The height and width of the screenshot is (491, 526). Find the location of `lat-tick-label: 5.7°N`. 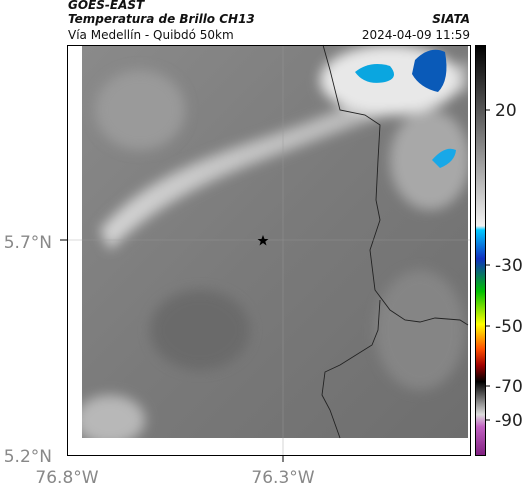

lat-tick-label: 5.7°N is located at coordinates (28, 243).